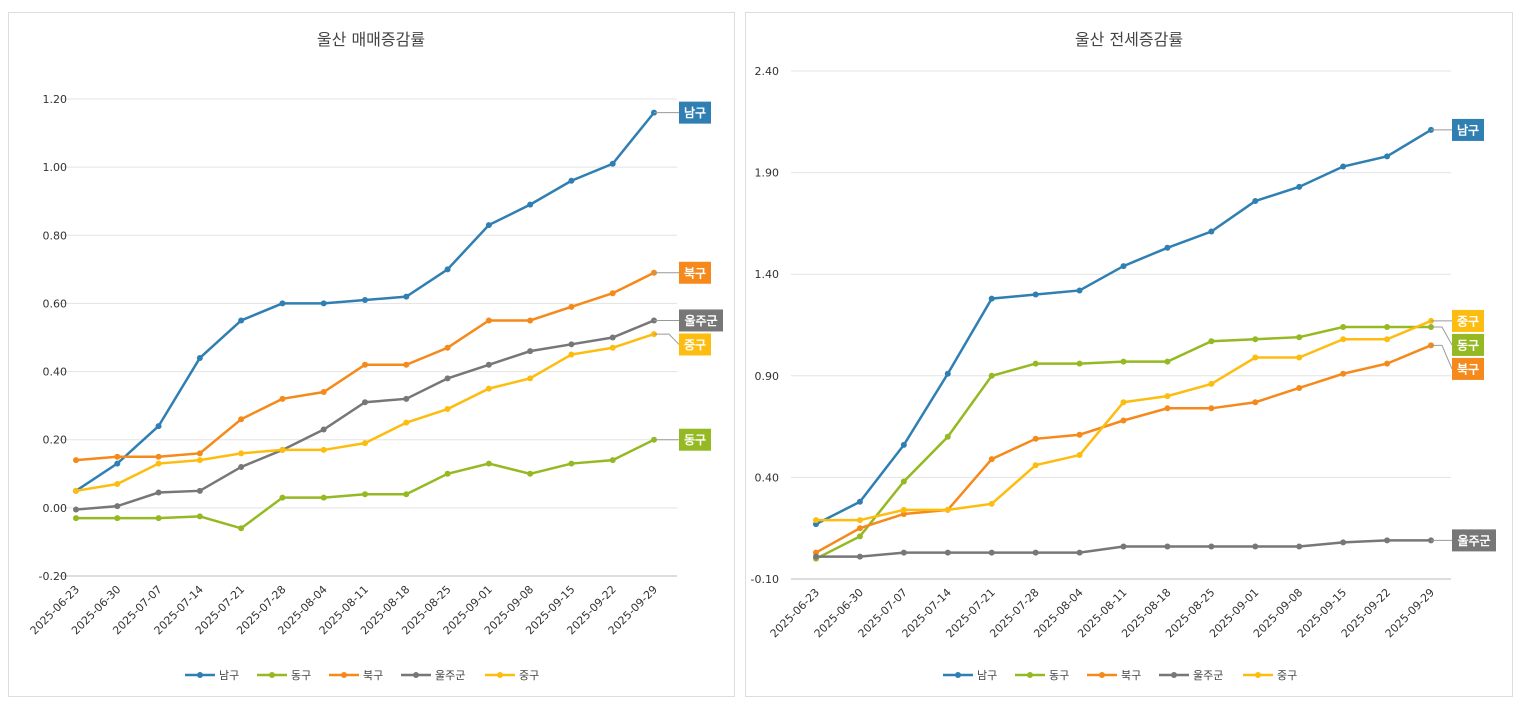  What do you see at coordinates (365, 412) in the screenshot?
I see `series-line-중구` at bounding box center [365, 412].